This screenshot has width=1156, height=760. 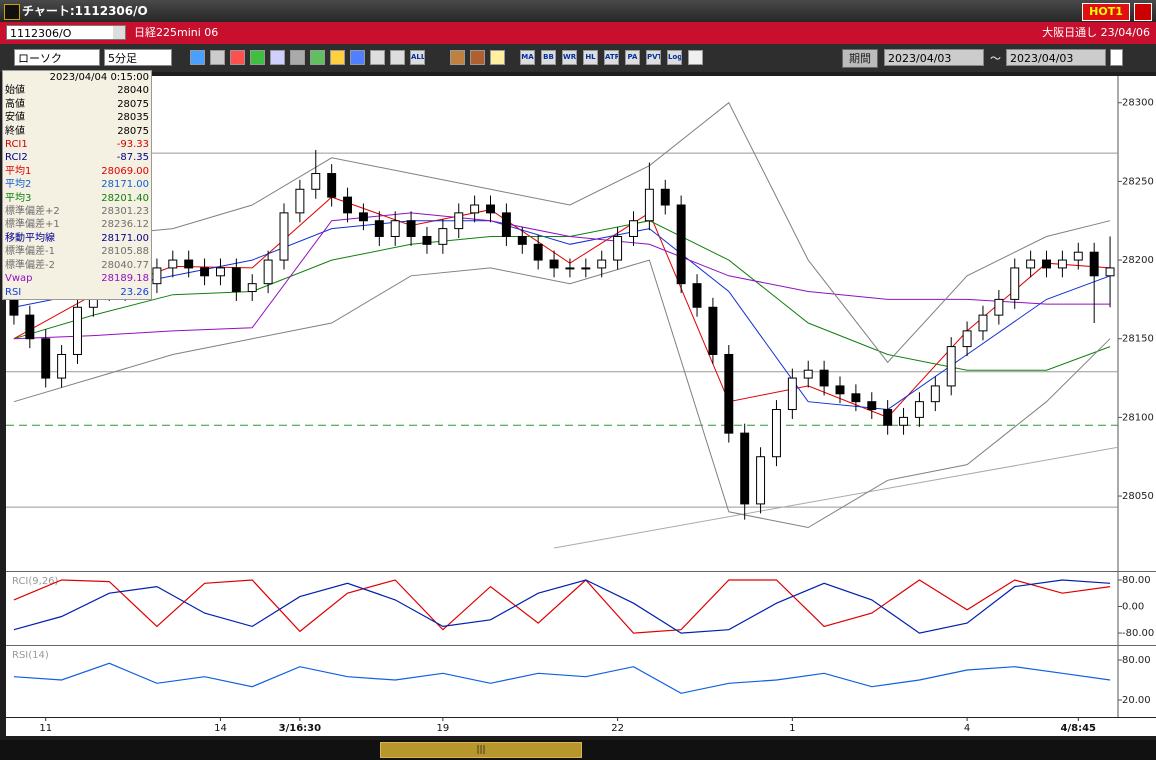 What do you see at coordinates (138, 57) in the screenshot?
I see `interval-select: 5分足` at bounding box center [138, 57].